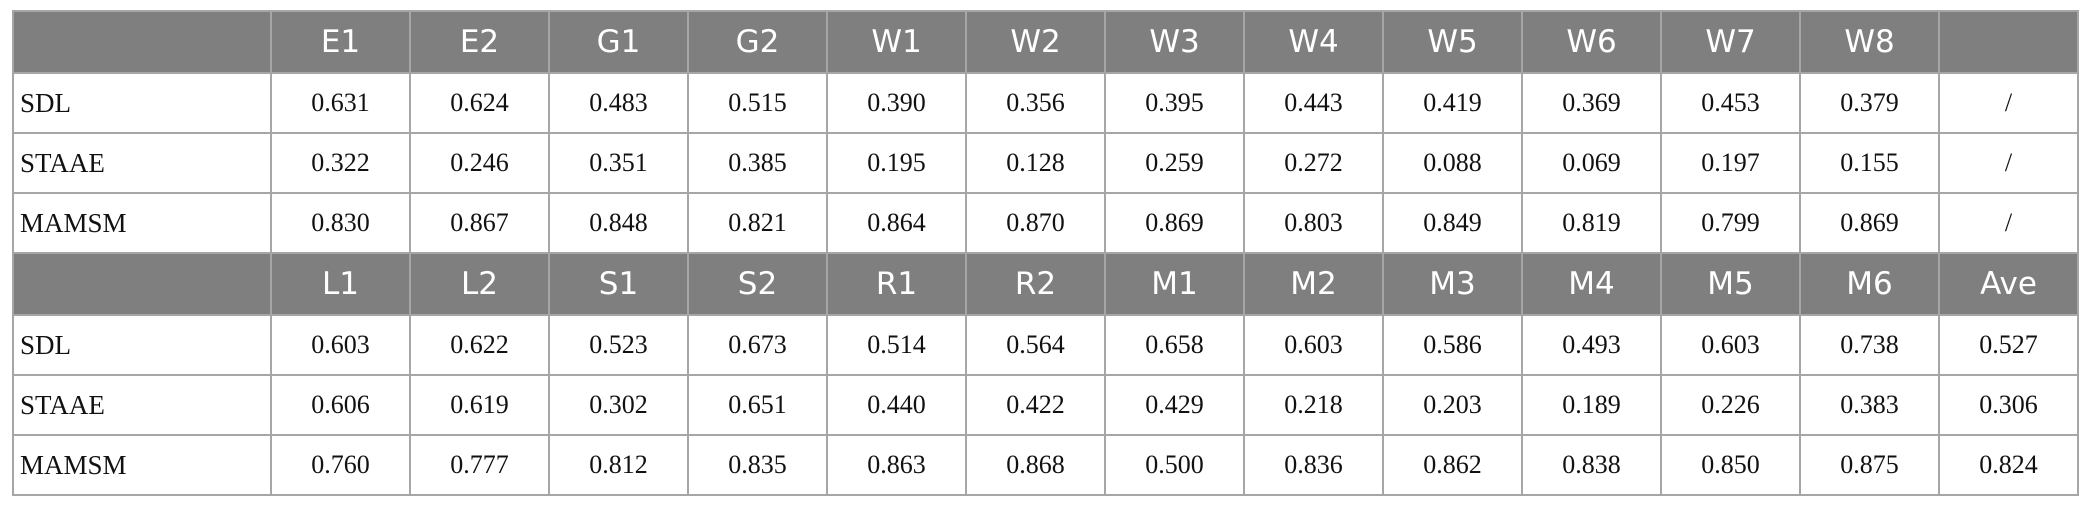  I want to click on value-cell: 0.226, so click(1730, 405).